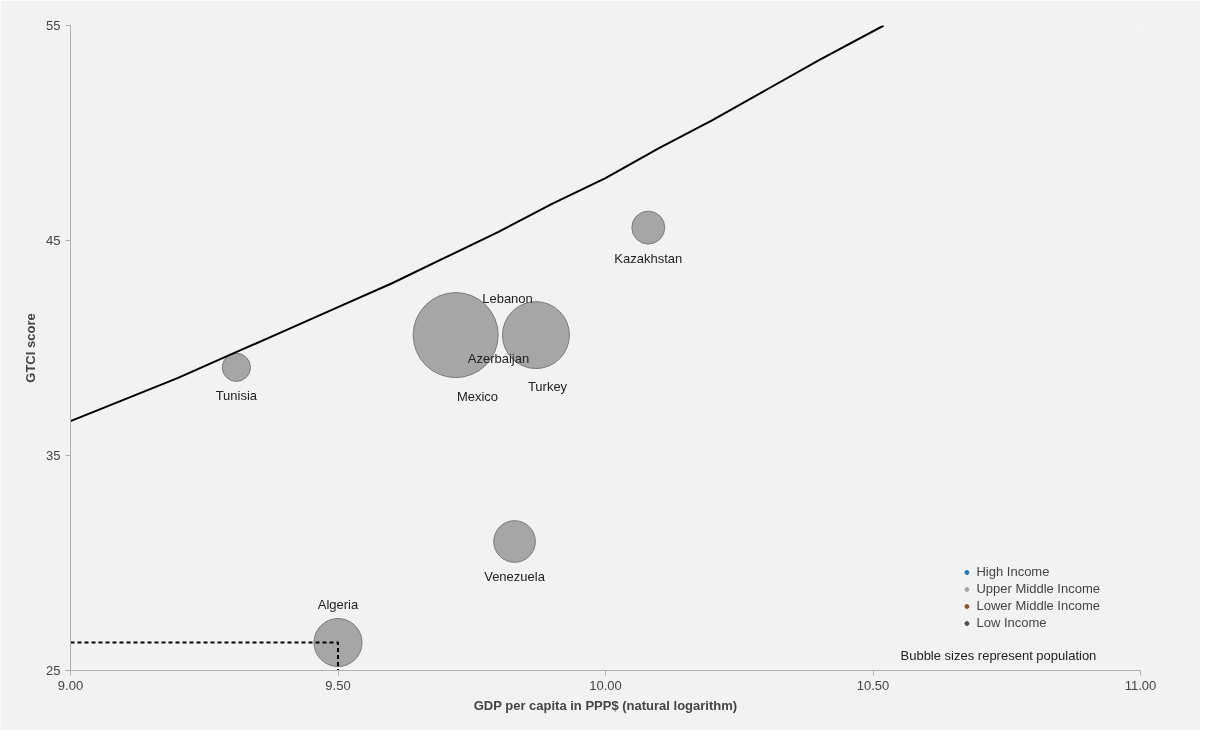 The height and width of the screenshot is (734, 1211). Describe the element at coordinates (53, 455) in the screenshot. I see `y-tick-label: 35` at that location.